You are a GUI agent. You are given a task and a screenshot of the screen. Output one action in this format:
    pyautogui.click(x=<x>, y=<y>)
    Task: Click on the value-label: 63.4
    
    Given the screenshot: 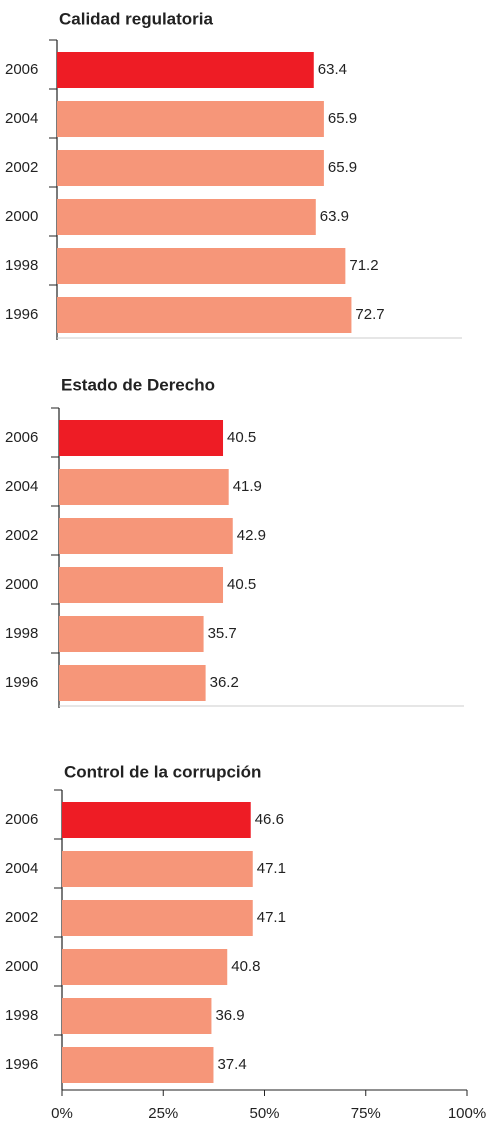 What is the action you would take?
    pyautogui.click(x=332, y=69)
    